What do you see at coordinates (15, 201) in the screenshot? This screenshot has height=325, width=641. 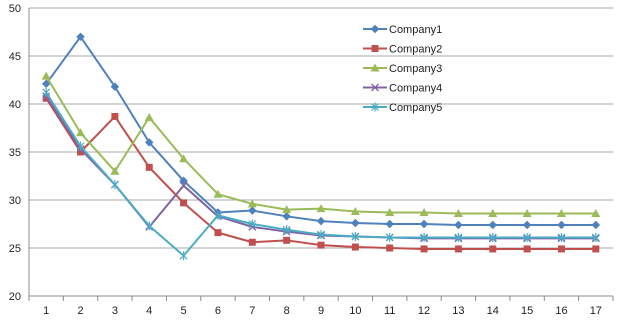 I see `y-tick-label-30: 30` at bounding box center [15, 201].